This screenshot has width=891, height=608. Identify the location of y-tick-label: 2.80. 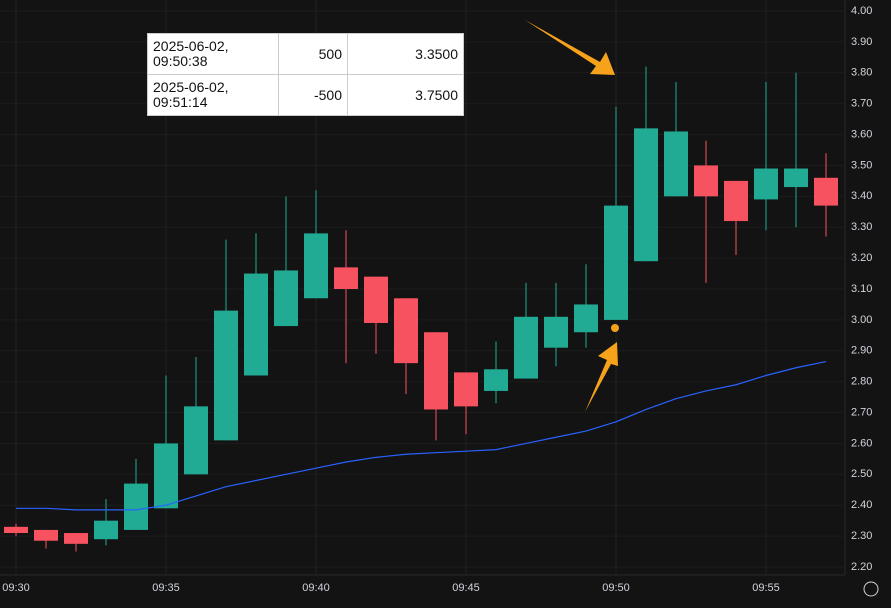
(861, 382).